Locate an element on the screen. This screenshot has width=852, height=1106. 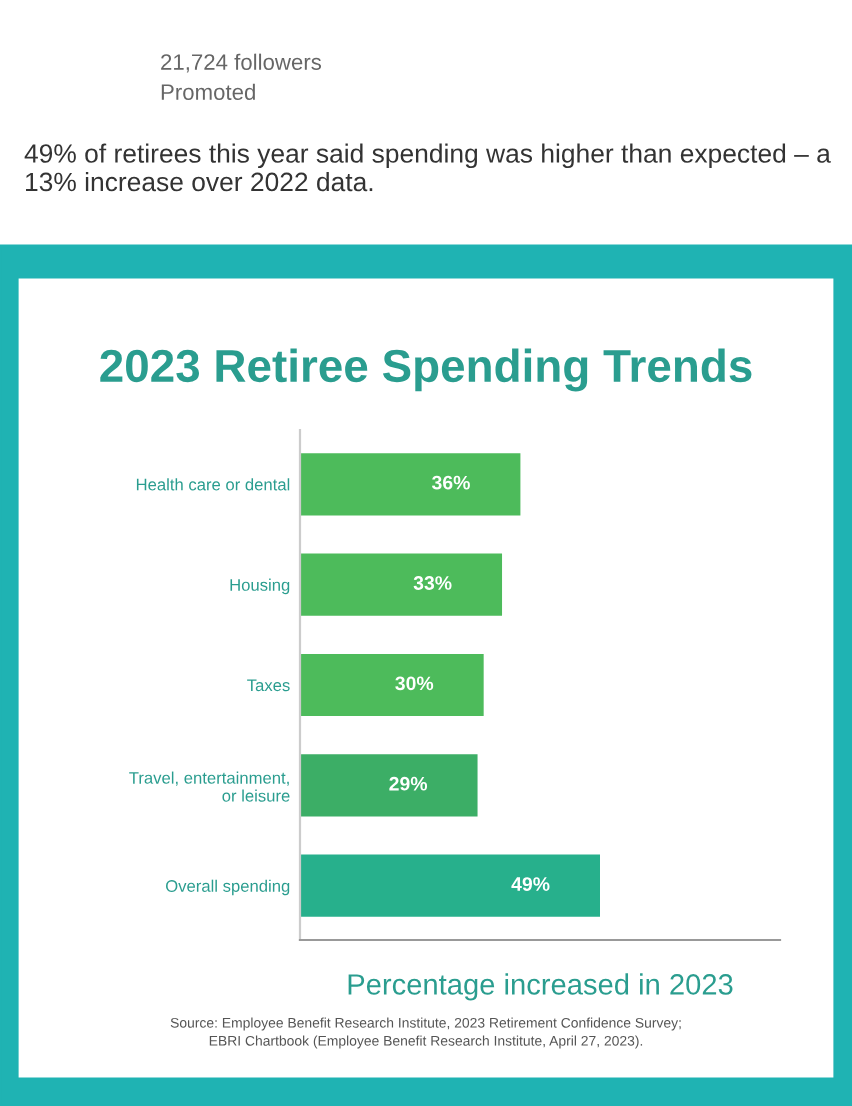
y-tick-label: Travel, entertainment, or leisure is located at coordinates (209, 786).